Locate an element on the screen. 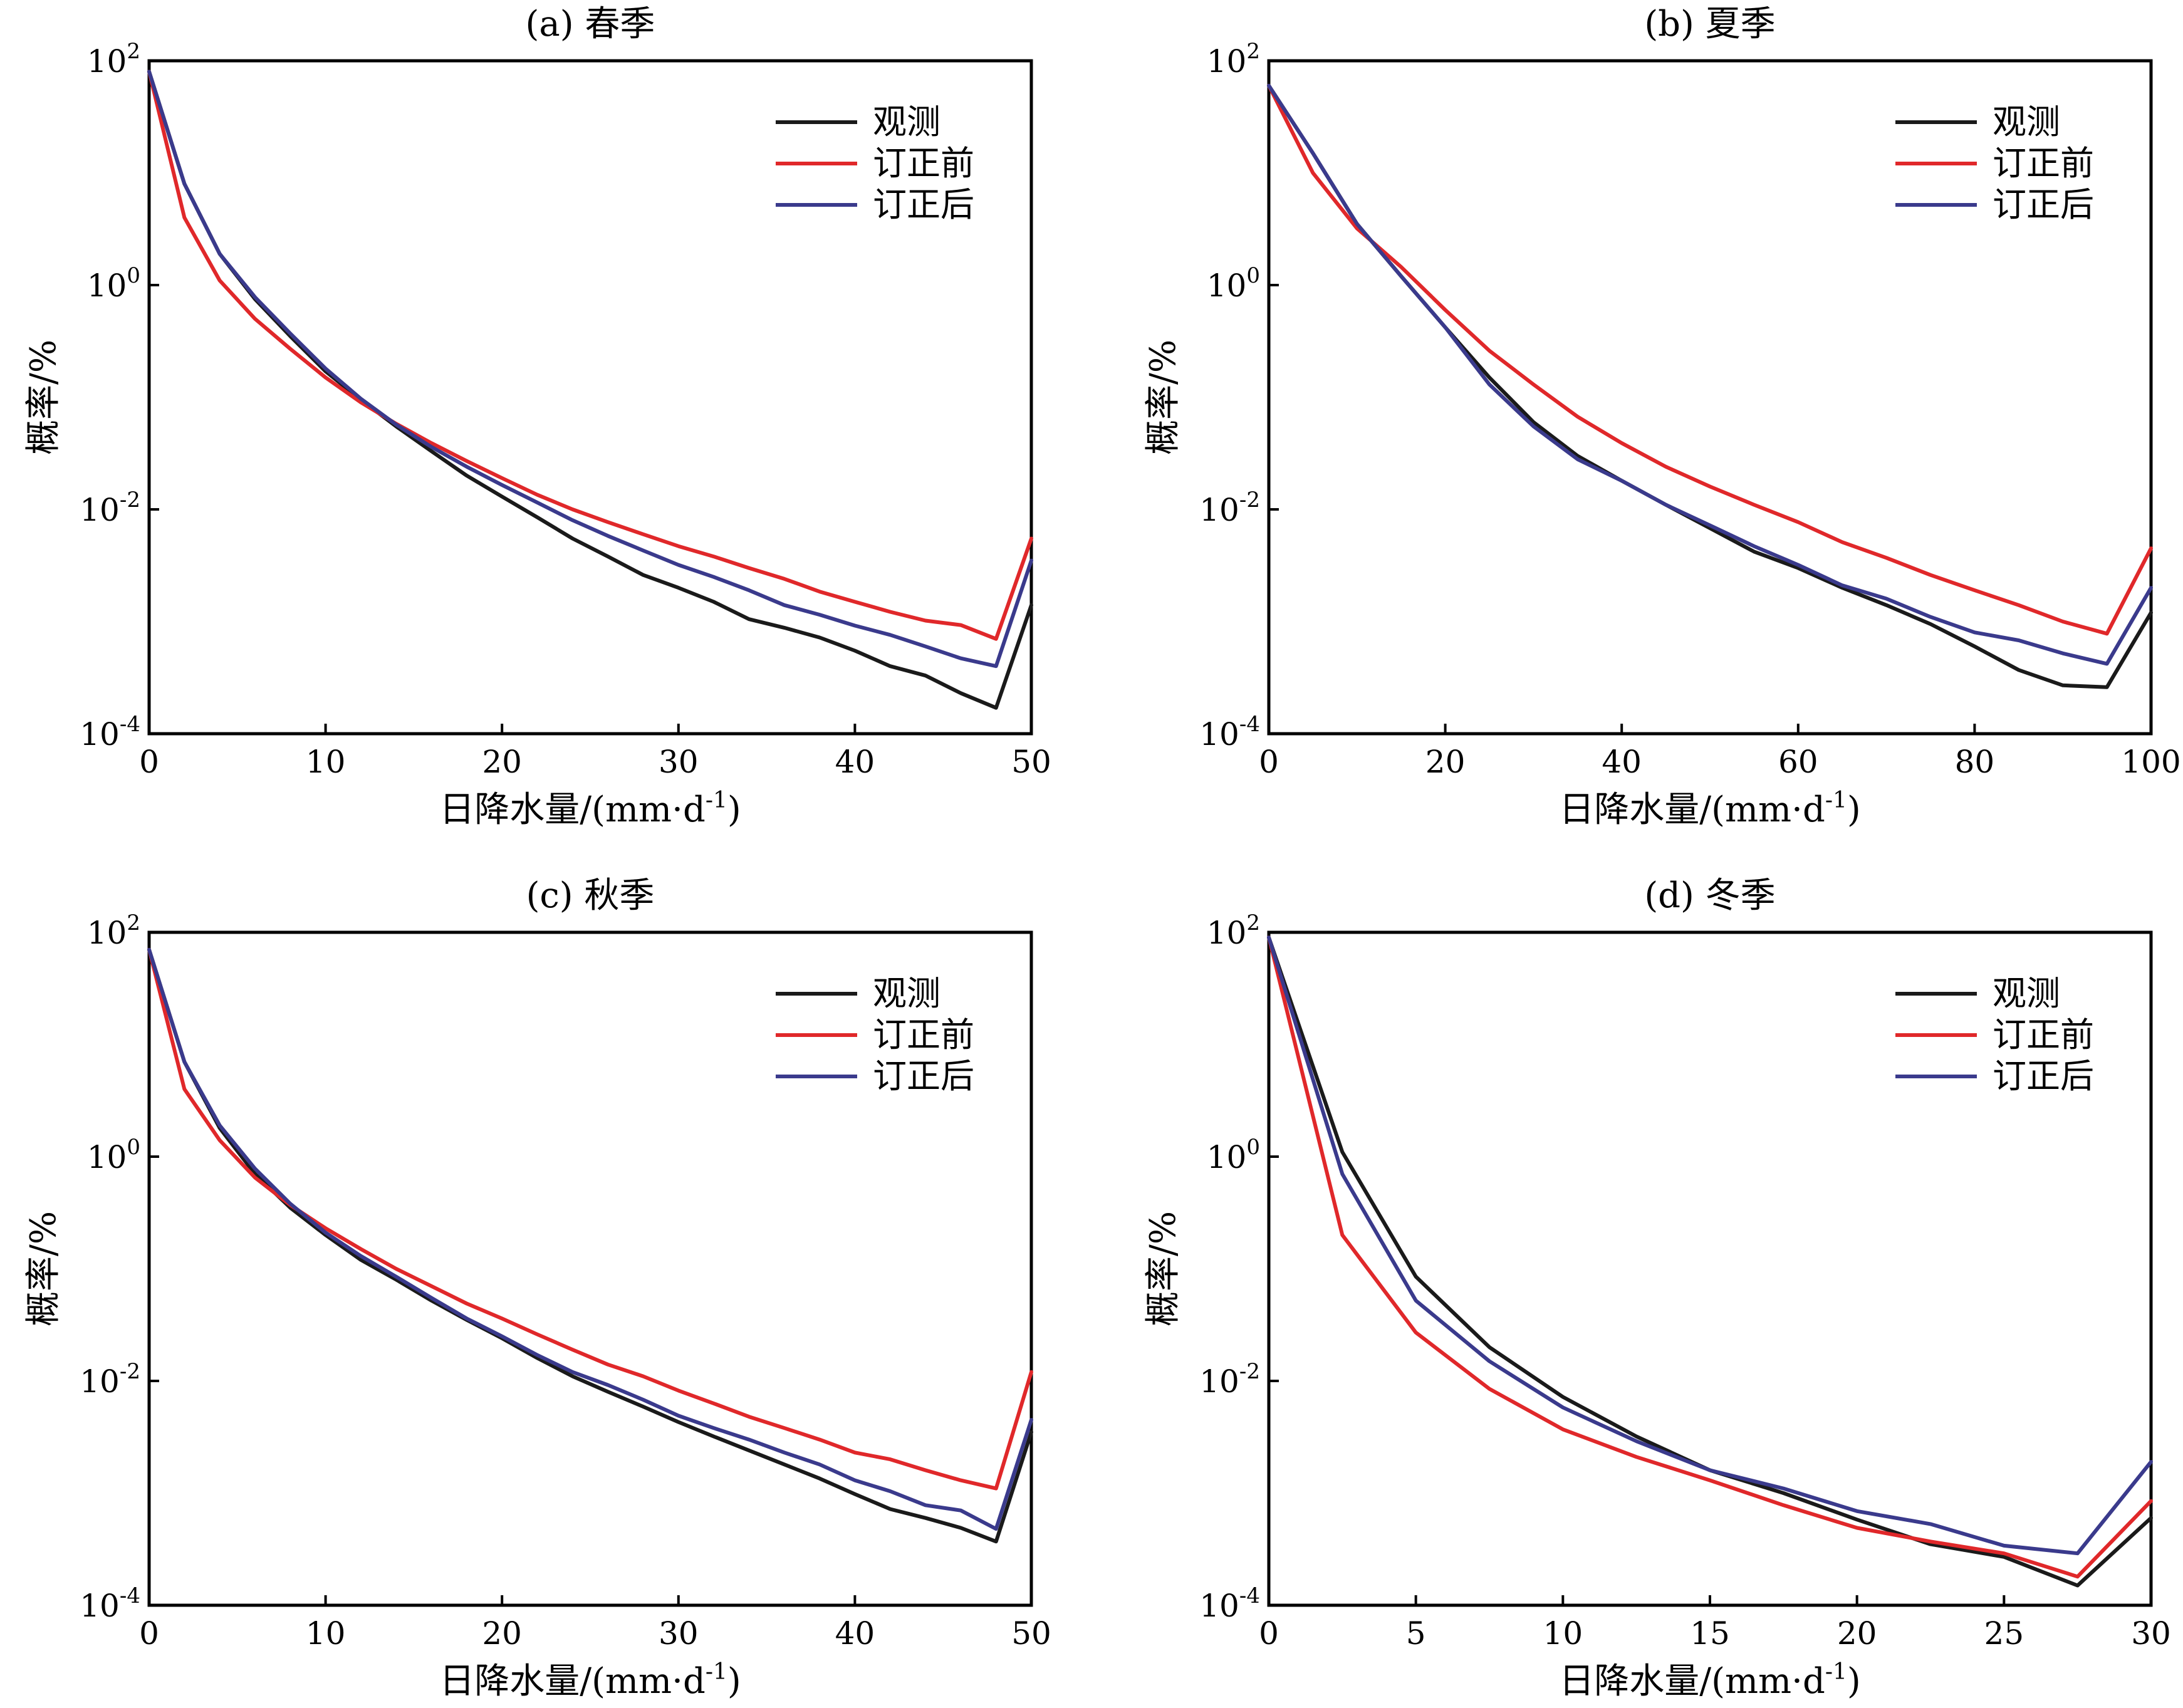  panel-title: (b) 夏季 is located at coordinates (1710, 24).